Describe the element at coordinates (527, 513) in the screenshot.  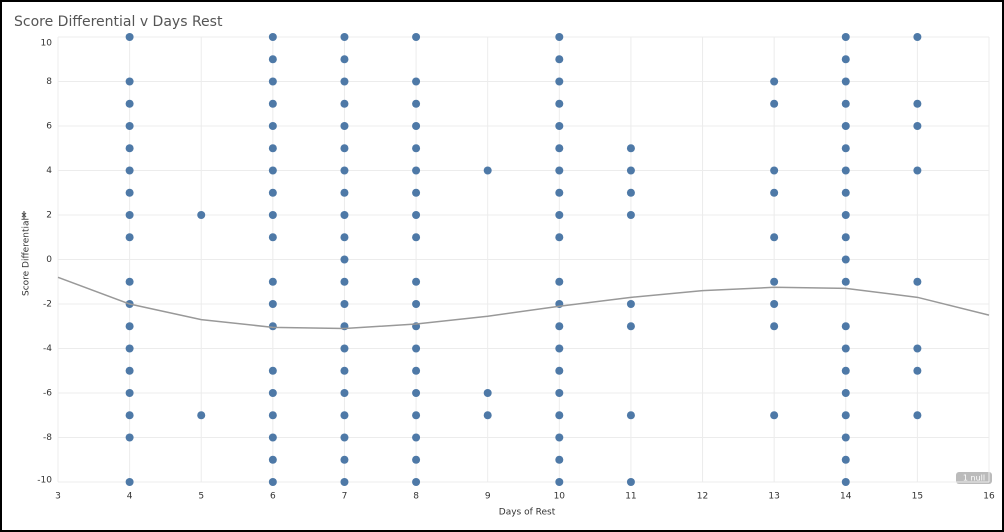
I see `x-axis-label: Days of Rest` at that location.